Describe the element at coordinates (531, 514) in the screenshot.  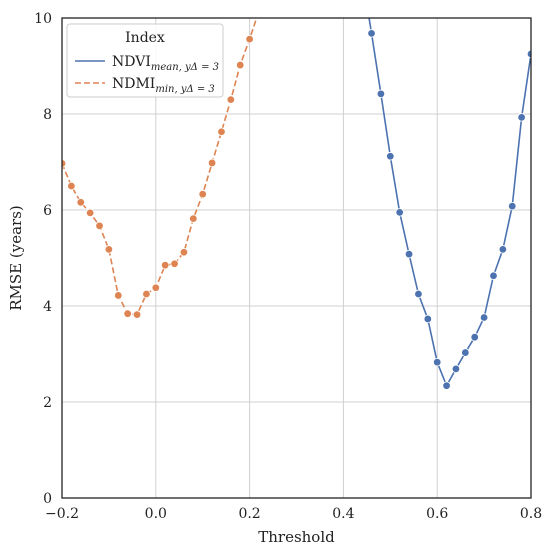
I see `x-tick-label: 0.8` at that location.